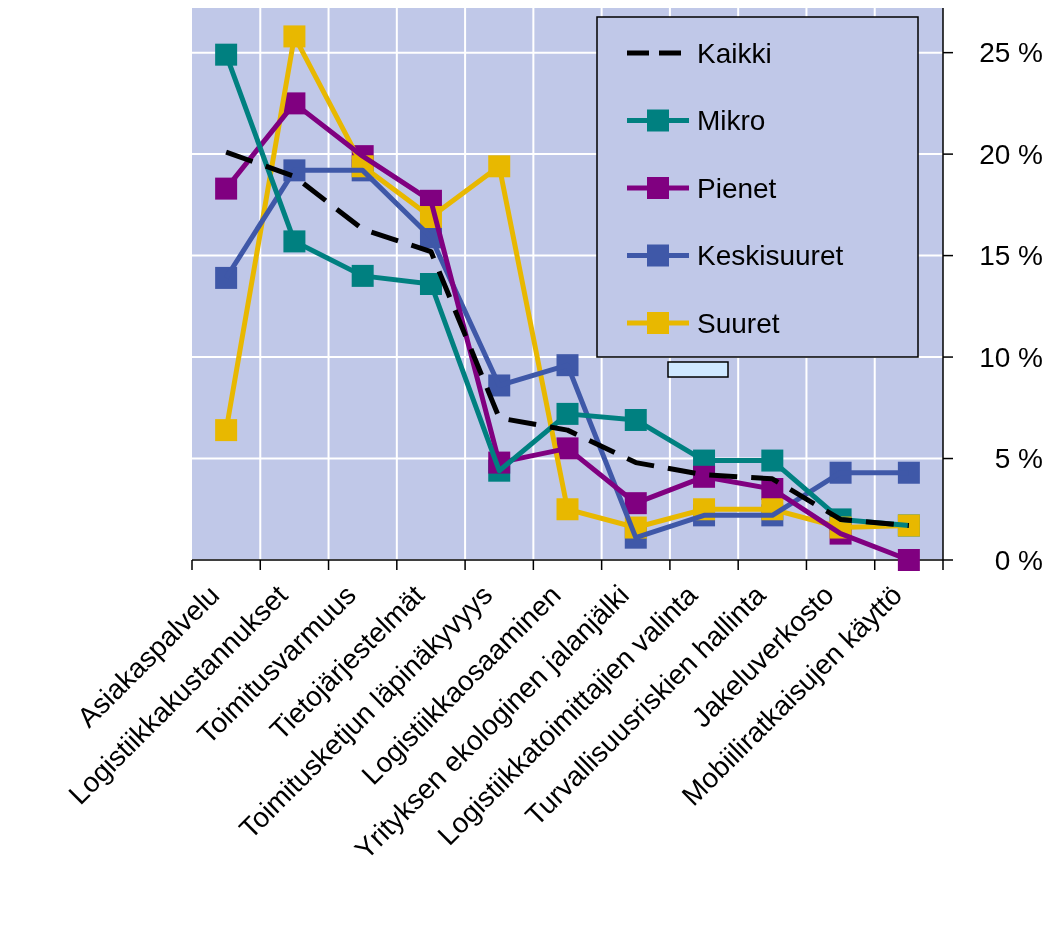 The height and width of the screenshot is (951, 1057). What do you see at coordinates (1011, 154) in the screenshot?
I see `y-tick-label: 20 %` at bounding box center [1011, 154].